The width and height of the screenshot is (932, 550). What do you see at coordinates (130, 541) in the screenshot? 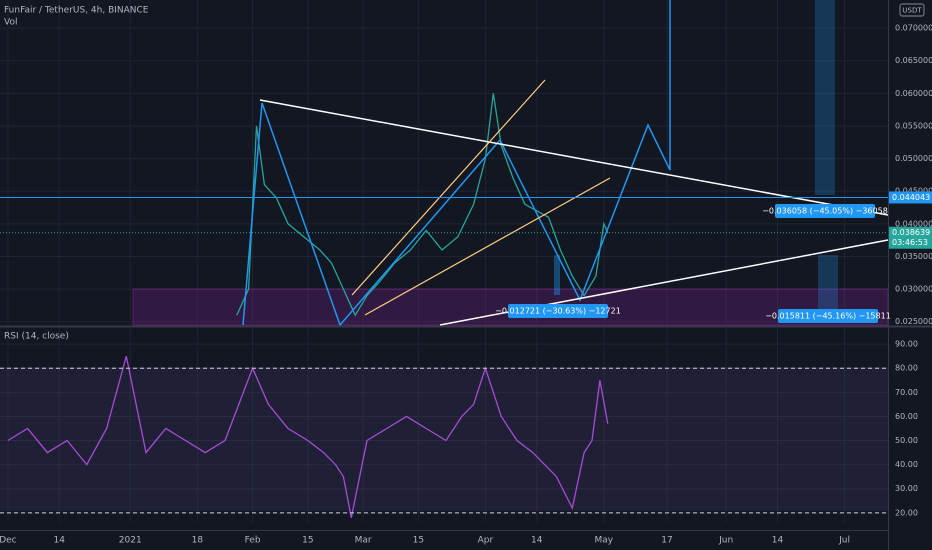
I see `x-tick-label: 2021` at bounding box center [130, 541].